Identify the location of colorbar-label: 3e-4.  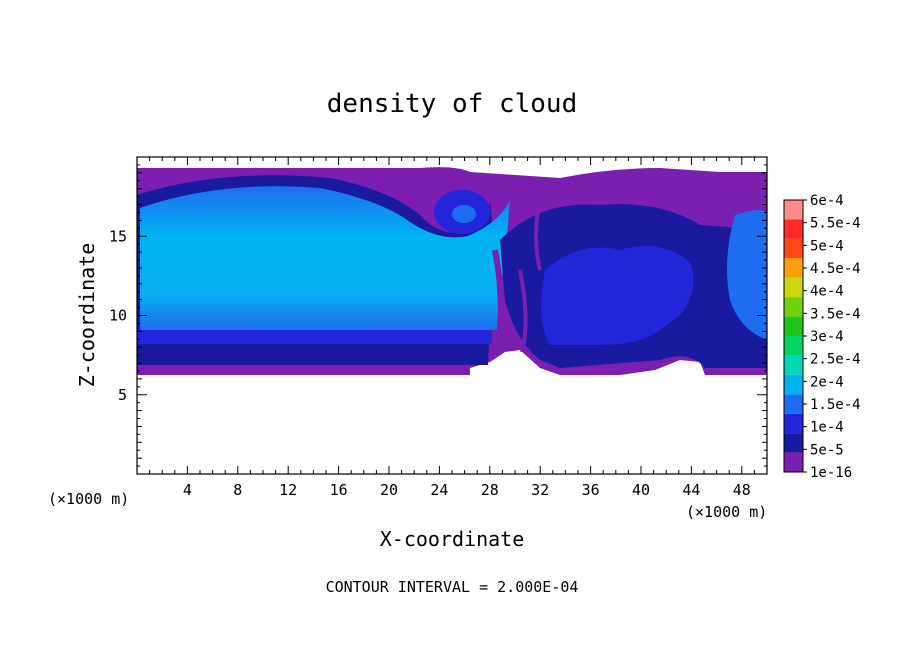
(827, 337).